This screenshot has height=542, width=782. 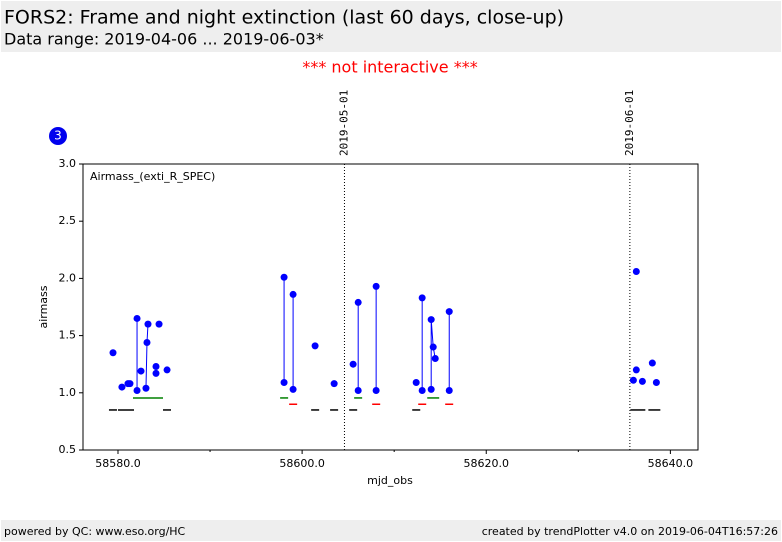 I want to click on x-tick-label: 58580.0, so click(x=118, y=463).